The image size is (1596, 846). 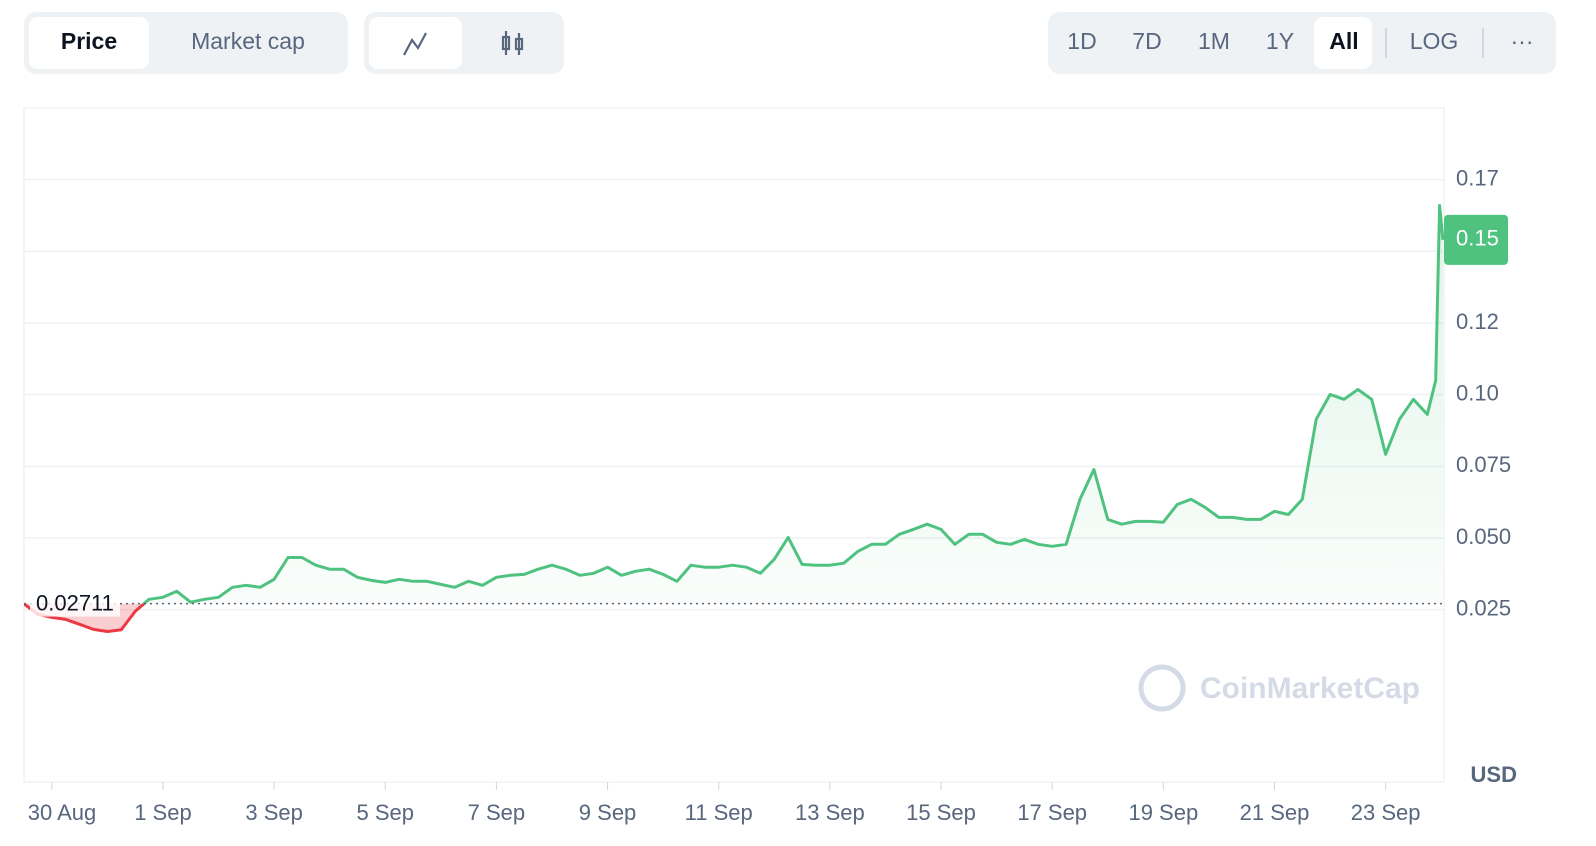 What do you see at coordinates (1477, 321) in the screenshot?
I see `y-tick-label: 0.12` at bounding box center [1477, 321].